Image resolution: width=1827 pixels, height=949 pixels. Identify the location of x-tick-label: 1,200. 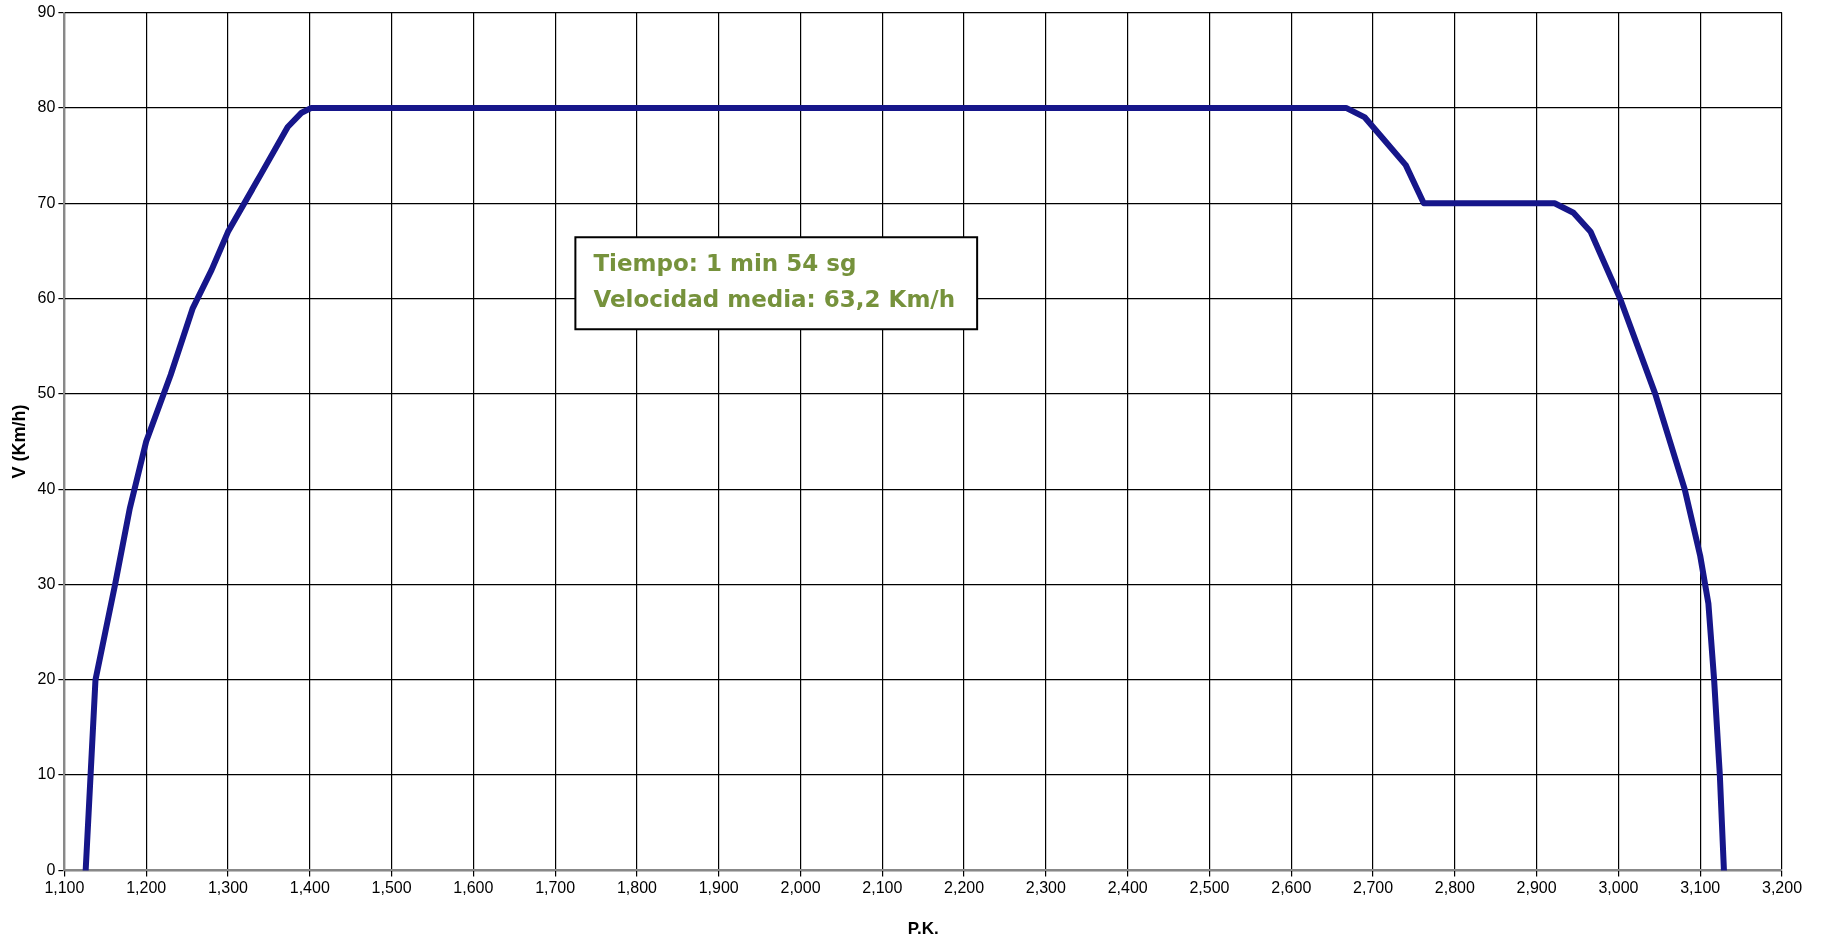
(146, 888).